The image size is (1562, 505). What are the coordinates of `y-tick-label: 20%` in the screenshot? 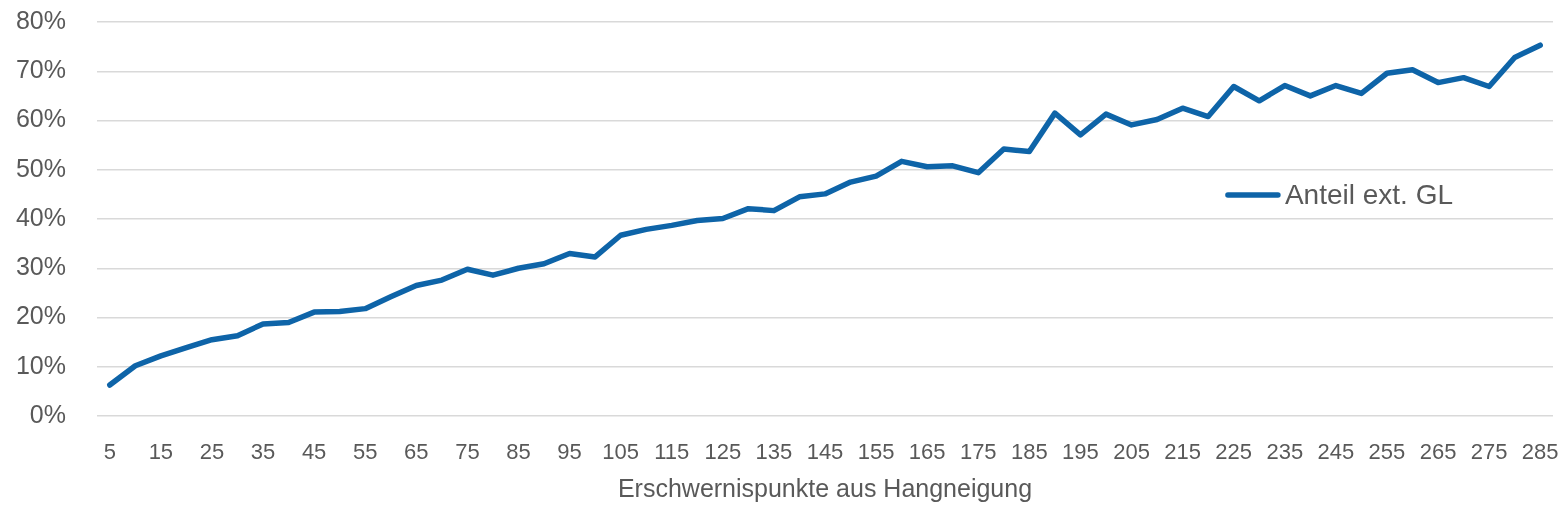 It's located at (40, 315).